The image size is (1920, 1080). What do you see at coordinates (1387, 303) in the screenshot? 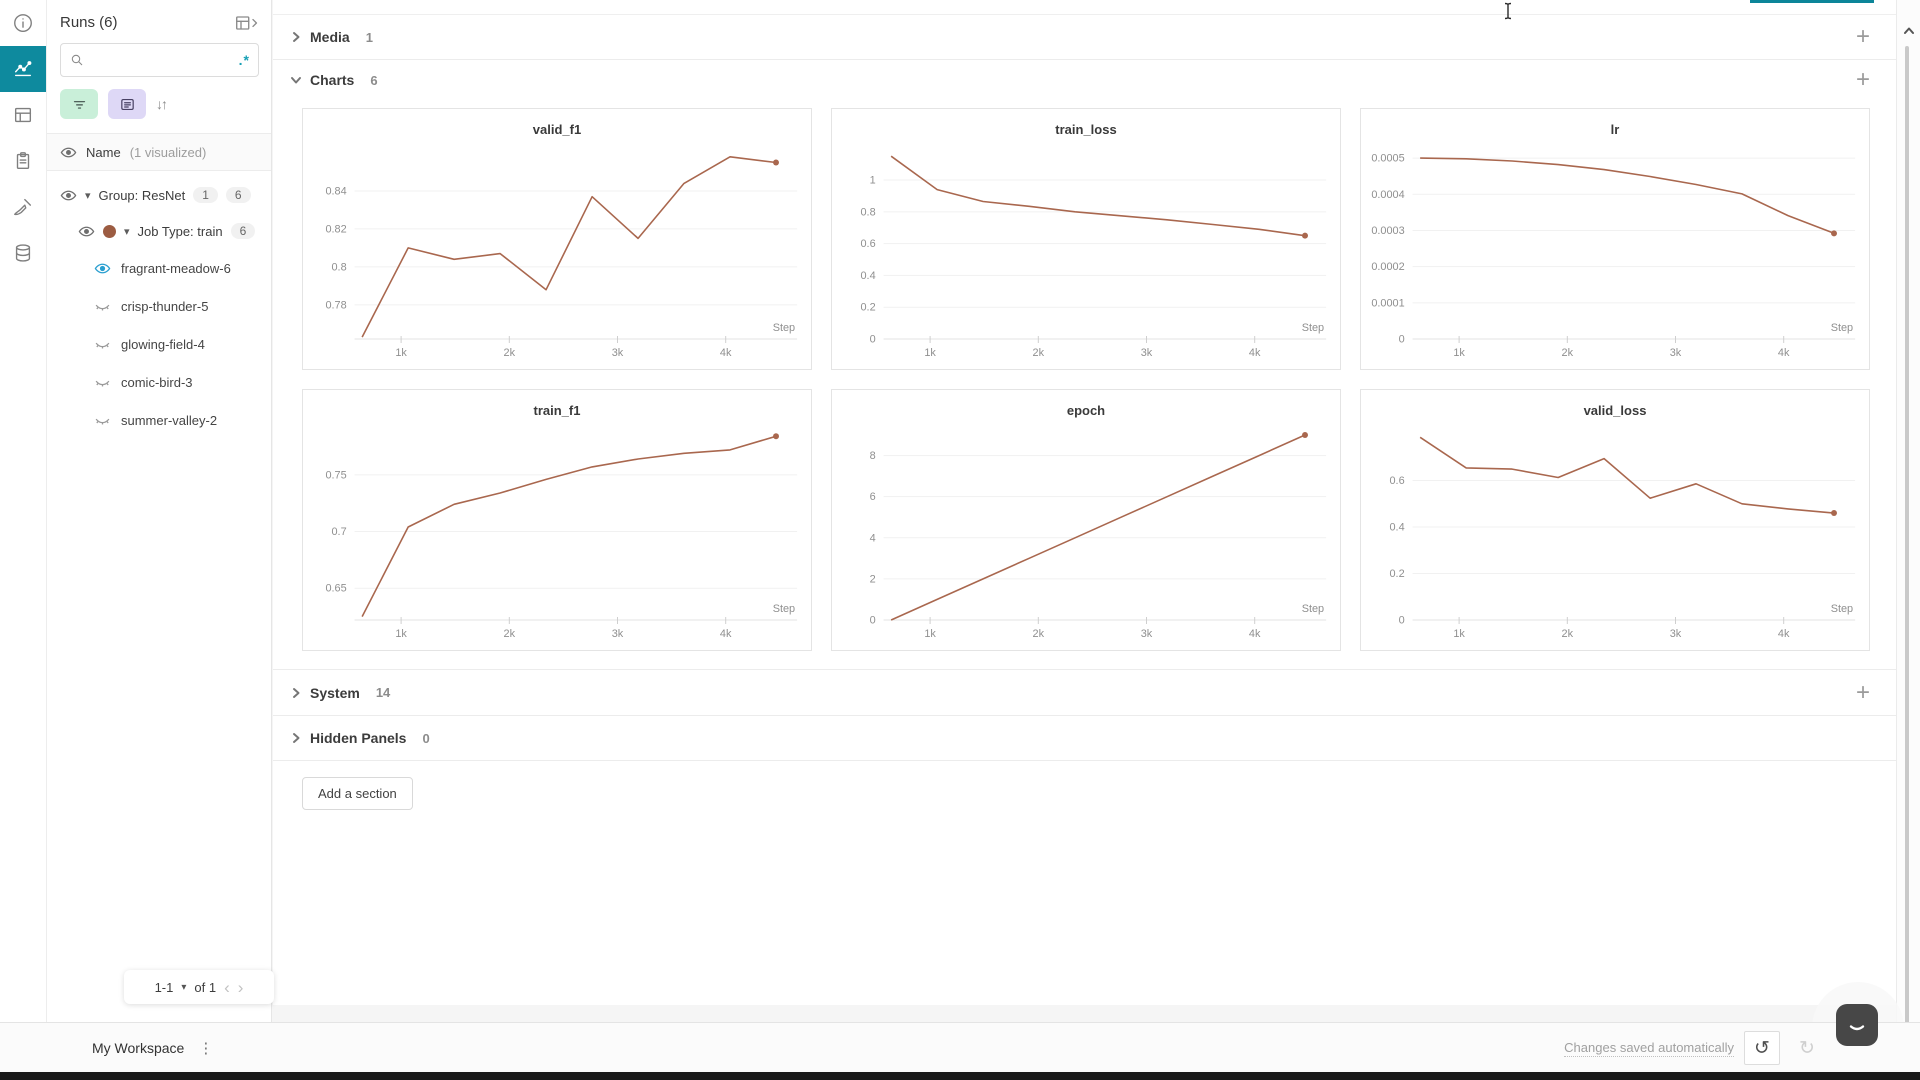
I see `svg-text: 0.0001` at bounding box center [1387, 303].